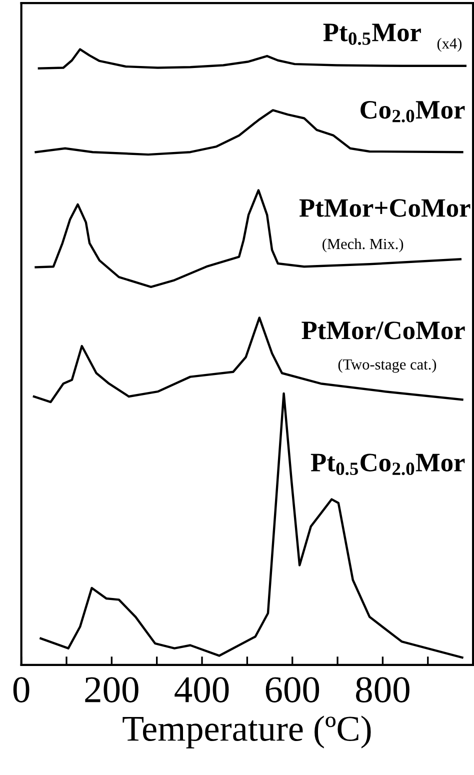 The height and width of the screenshot is (775, 474). What do you see at coordinates (363, 245) in the screenshot?
I see `annotation: (Mech. Mix.)` at bounding box center [363, 245].